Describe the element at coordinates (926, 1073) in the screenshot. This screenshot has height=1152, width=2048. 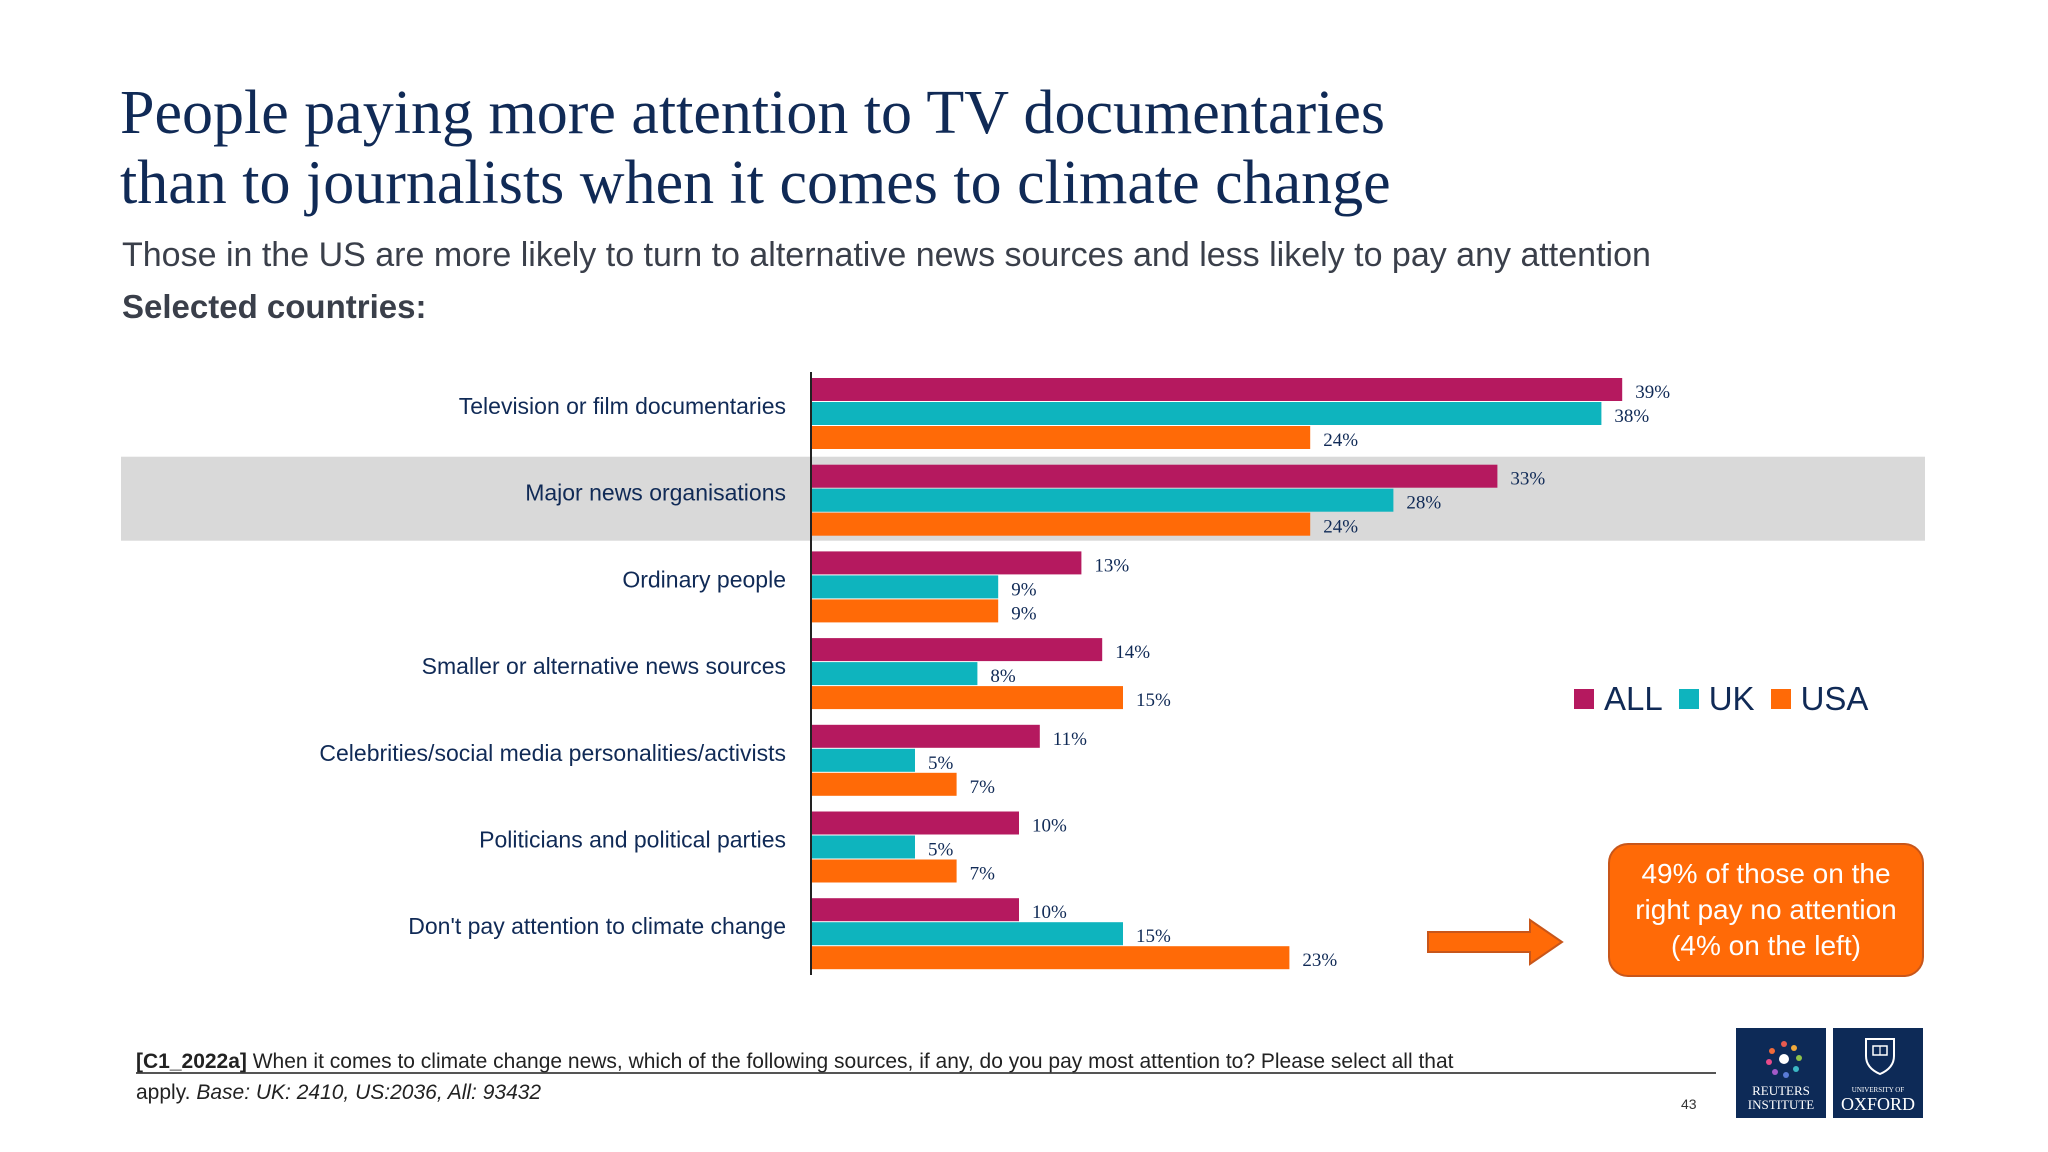
I see `footnote-divider` at that location.